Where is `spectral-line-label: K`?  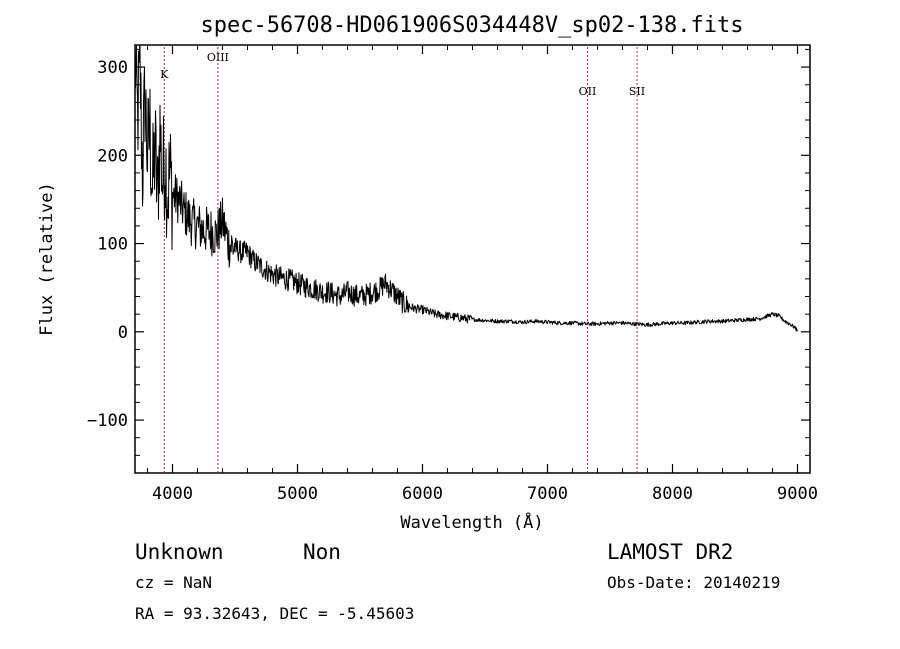
spectral-line-label: K is located at coordinates (164, 74).